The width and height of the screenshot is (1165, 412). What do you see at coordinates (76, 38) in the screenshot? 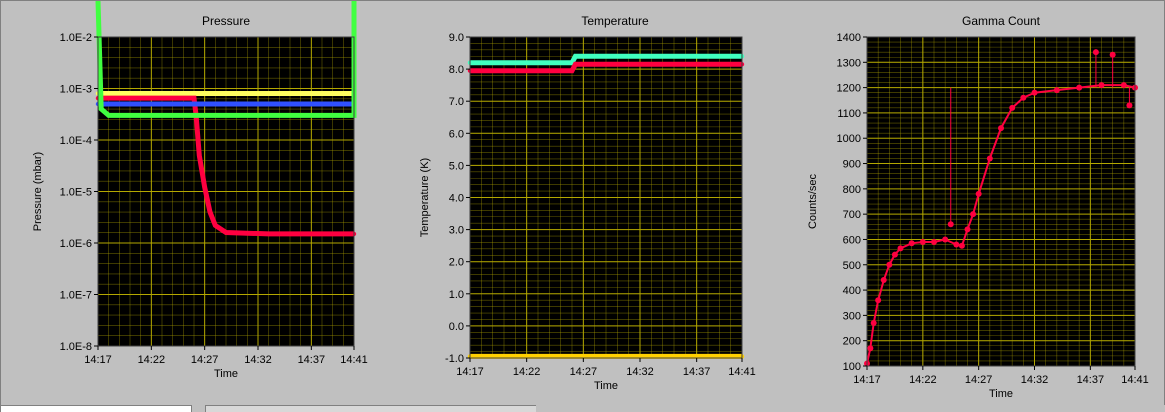
I see `y-tick-label: 1.0E-2` at bounding box center [76, 38].